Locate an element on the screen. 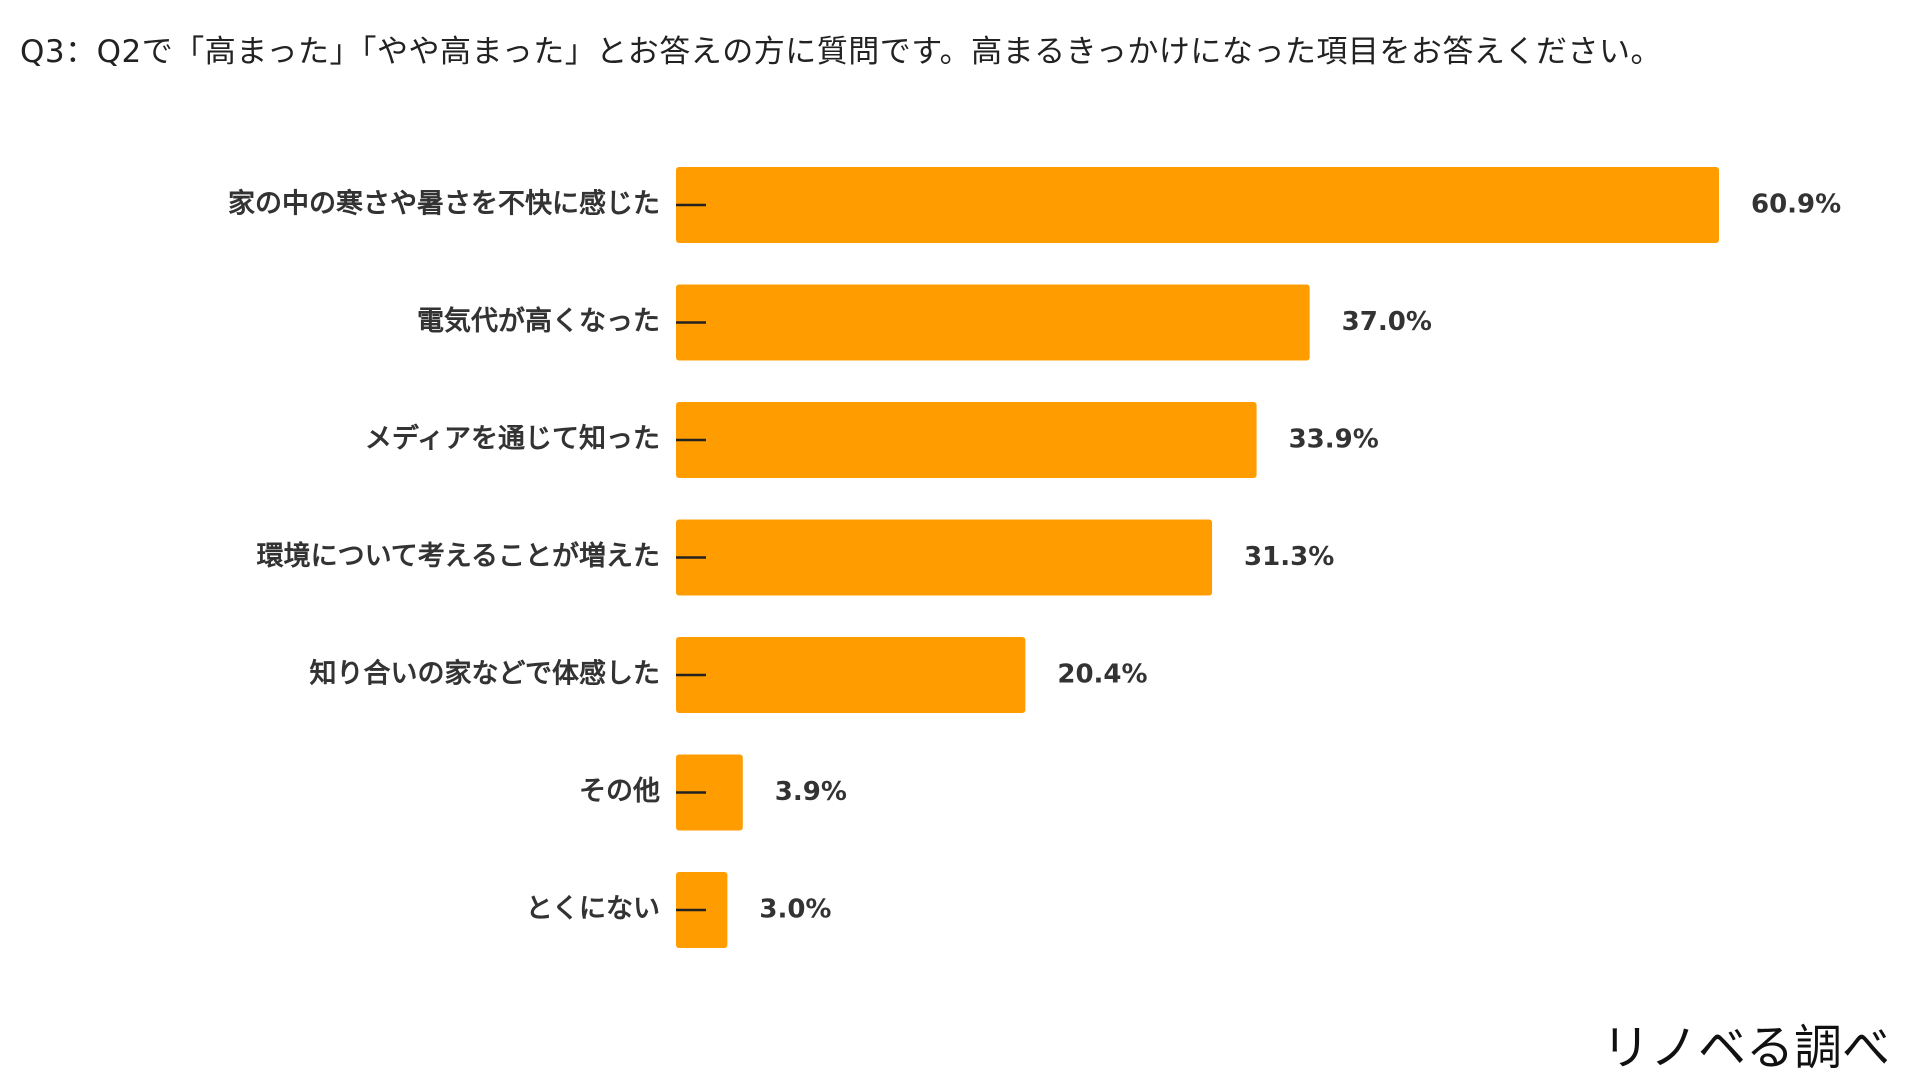  category-label: 知り合いの家などで体感した is located at coordinates (485, 674).